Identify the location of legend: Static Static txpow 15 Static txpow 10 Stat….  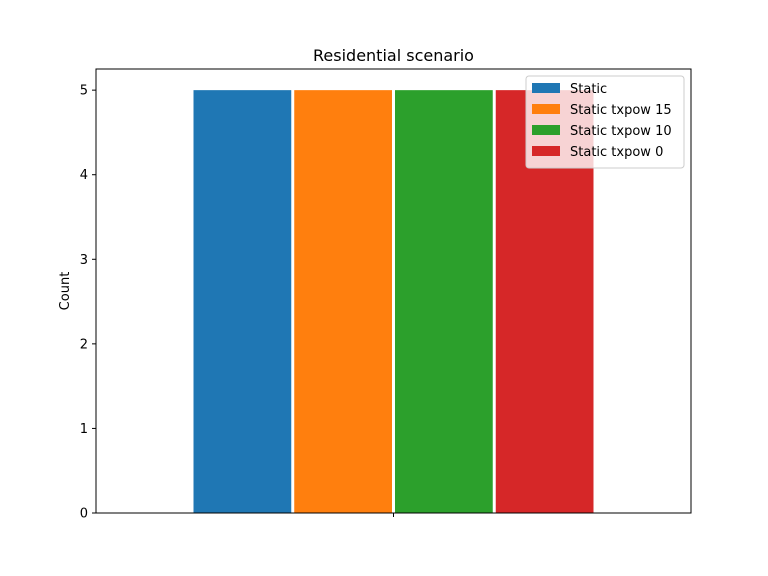
(605, 122).